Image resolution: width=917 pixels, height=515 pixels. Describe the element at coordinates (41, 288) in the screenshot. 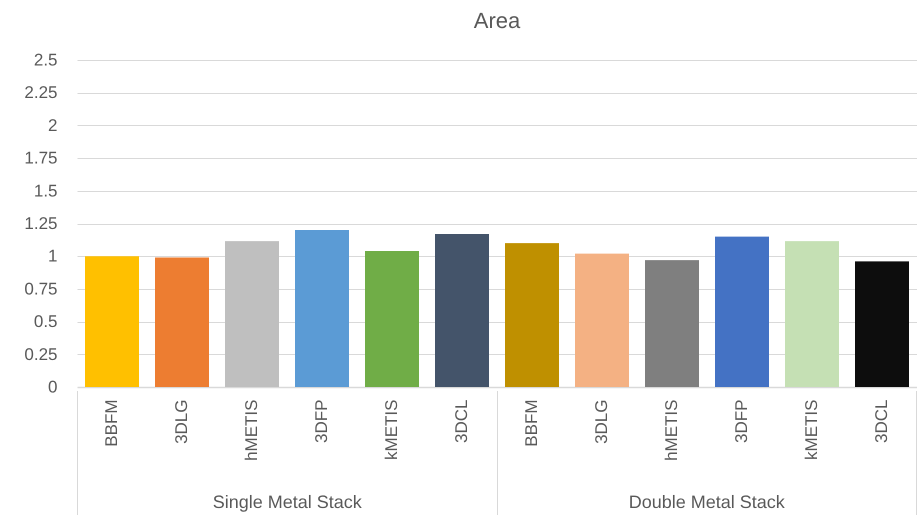

I see `y-tick-label: 0.75` at that location.